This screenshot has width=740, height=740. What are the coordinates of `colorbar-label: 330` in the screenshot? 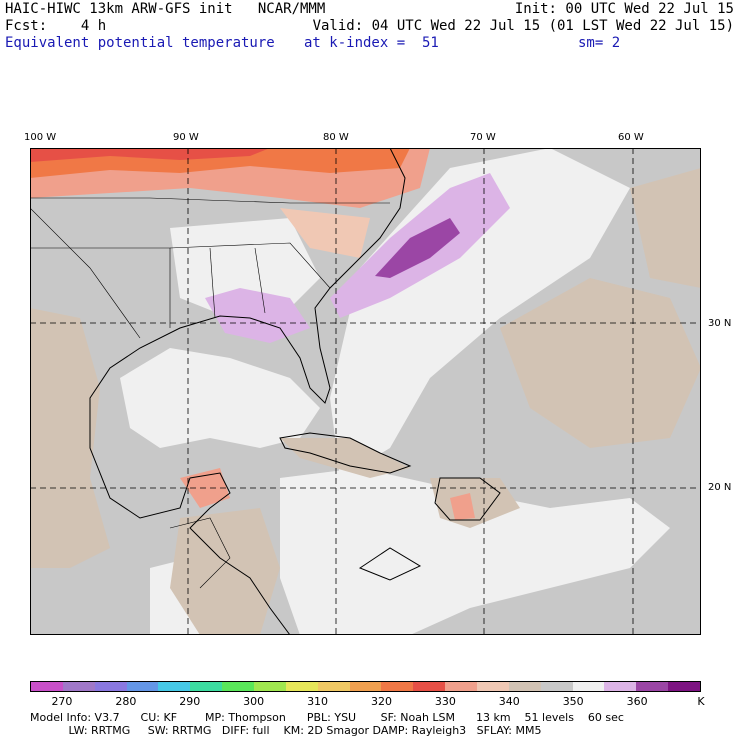 It's located at (445, 701).